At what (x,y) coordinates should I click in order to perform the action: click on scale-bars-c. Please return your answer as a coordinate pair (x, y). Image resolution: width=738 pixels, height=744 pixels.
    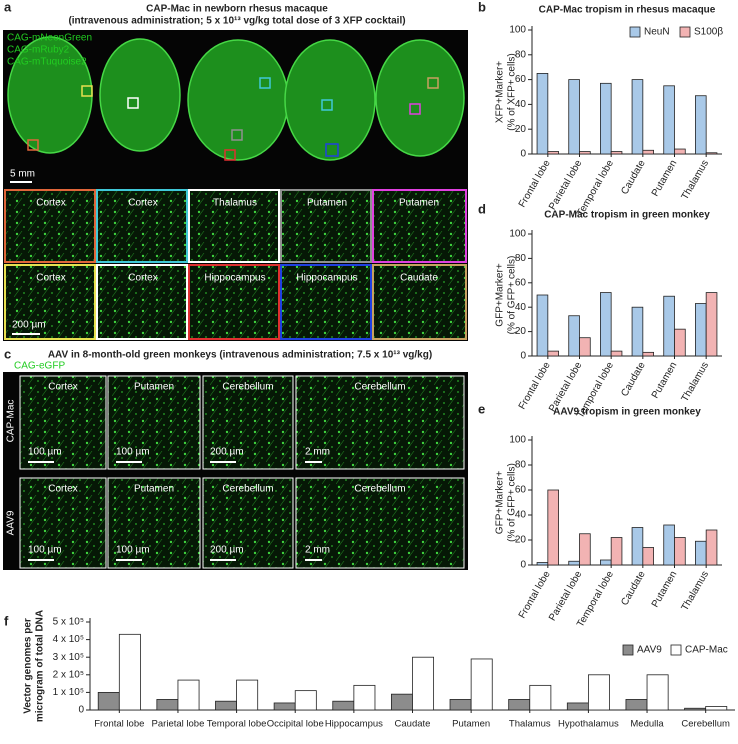
    Looking at the image, I should click on (175, 511).